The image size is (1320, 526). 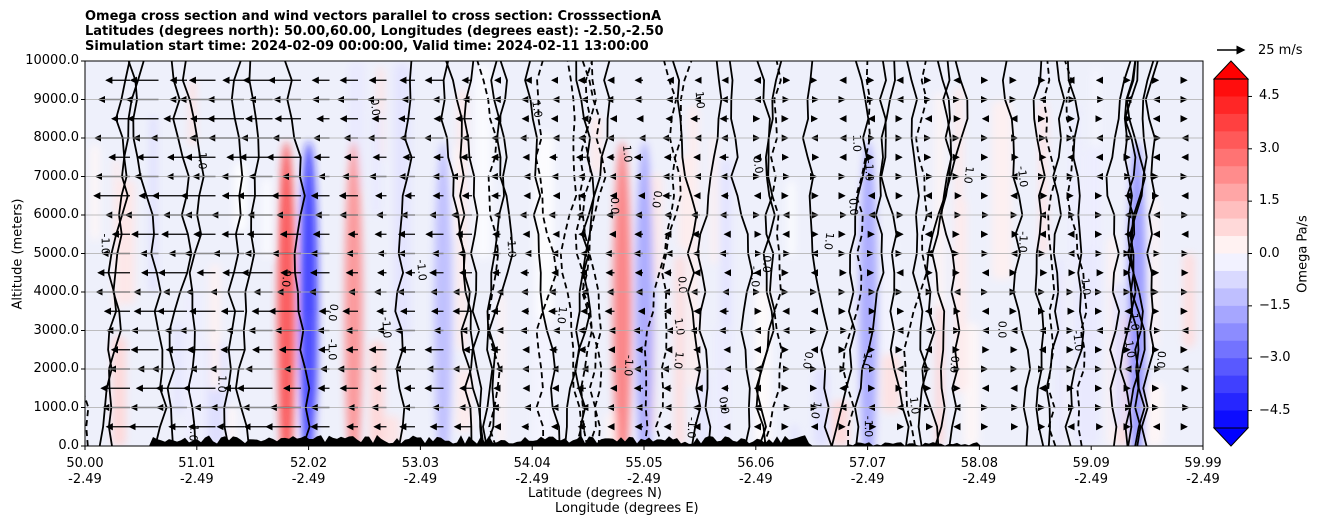 What do you see at coordinates (68, 445) in the screenshot?
I see `y-tick-label: 0.0` at bounding box center [68, 445].